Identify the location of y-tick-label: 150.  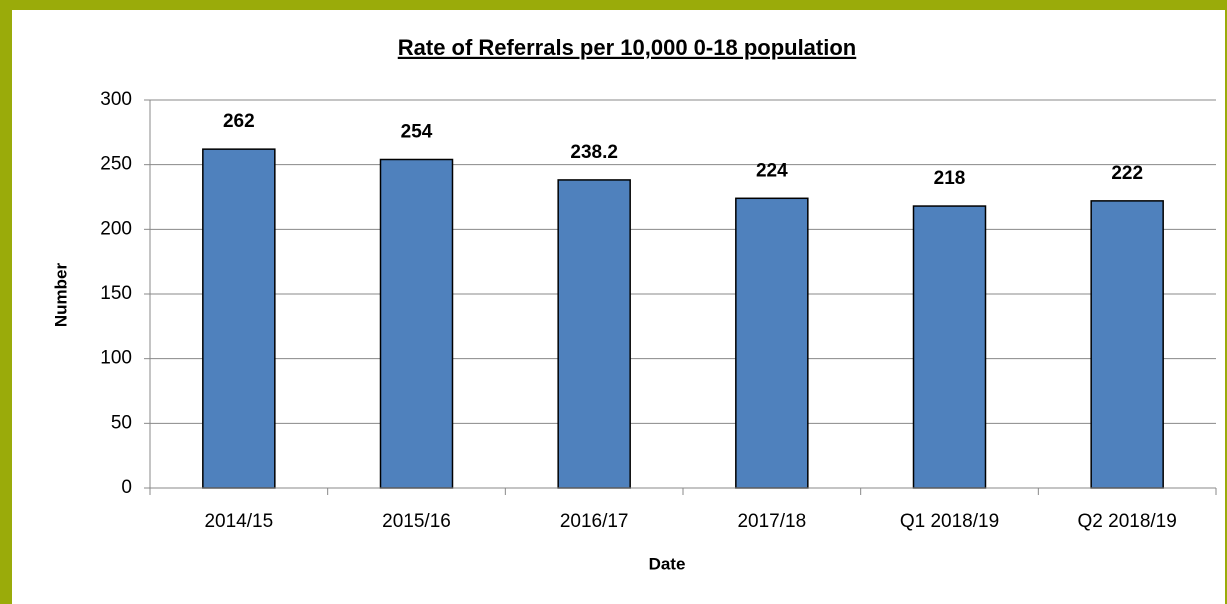
(116, 293).